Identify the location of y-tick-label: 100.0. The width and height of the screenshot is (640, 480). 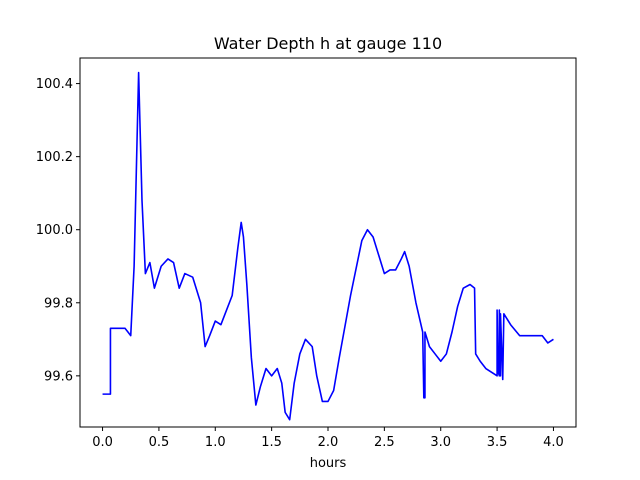
(54, 230).